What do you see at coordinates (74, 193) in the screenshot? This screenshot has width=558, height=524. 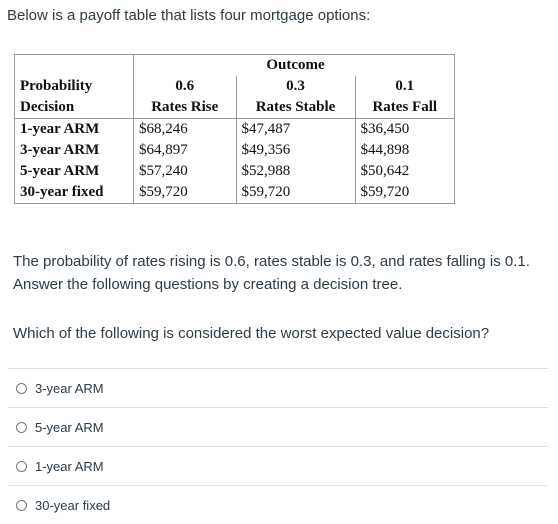 I see `decision-name: 30-year fixed` at bounding box center [74, 193].